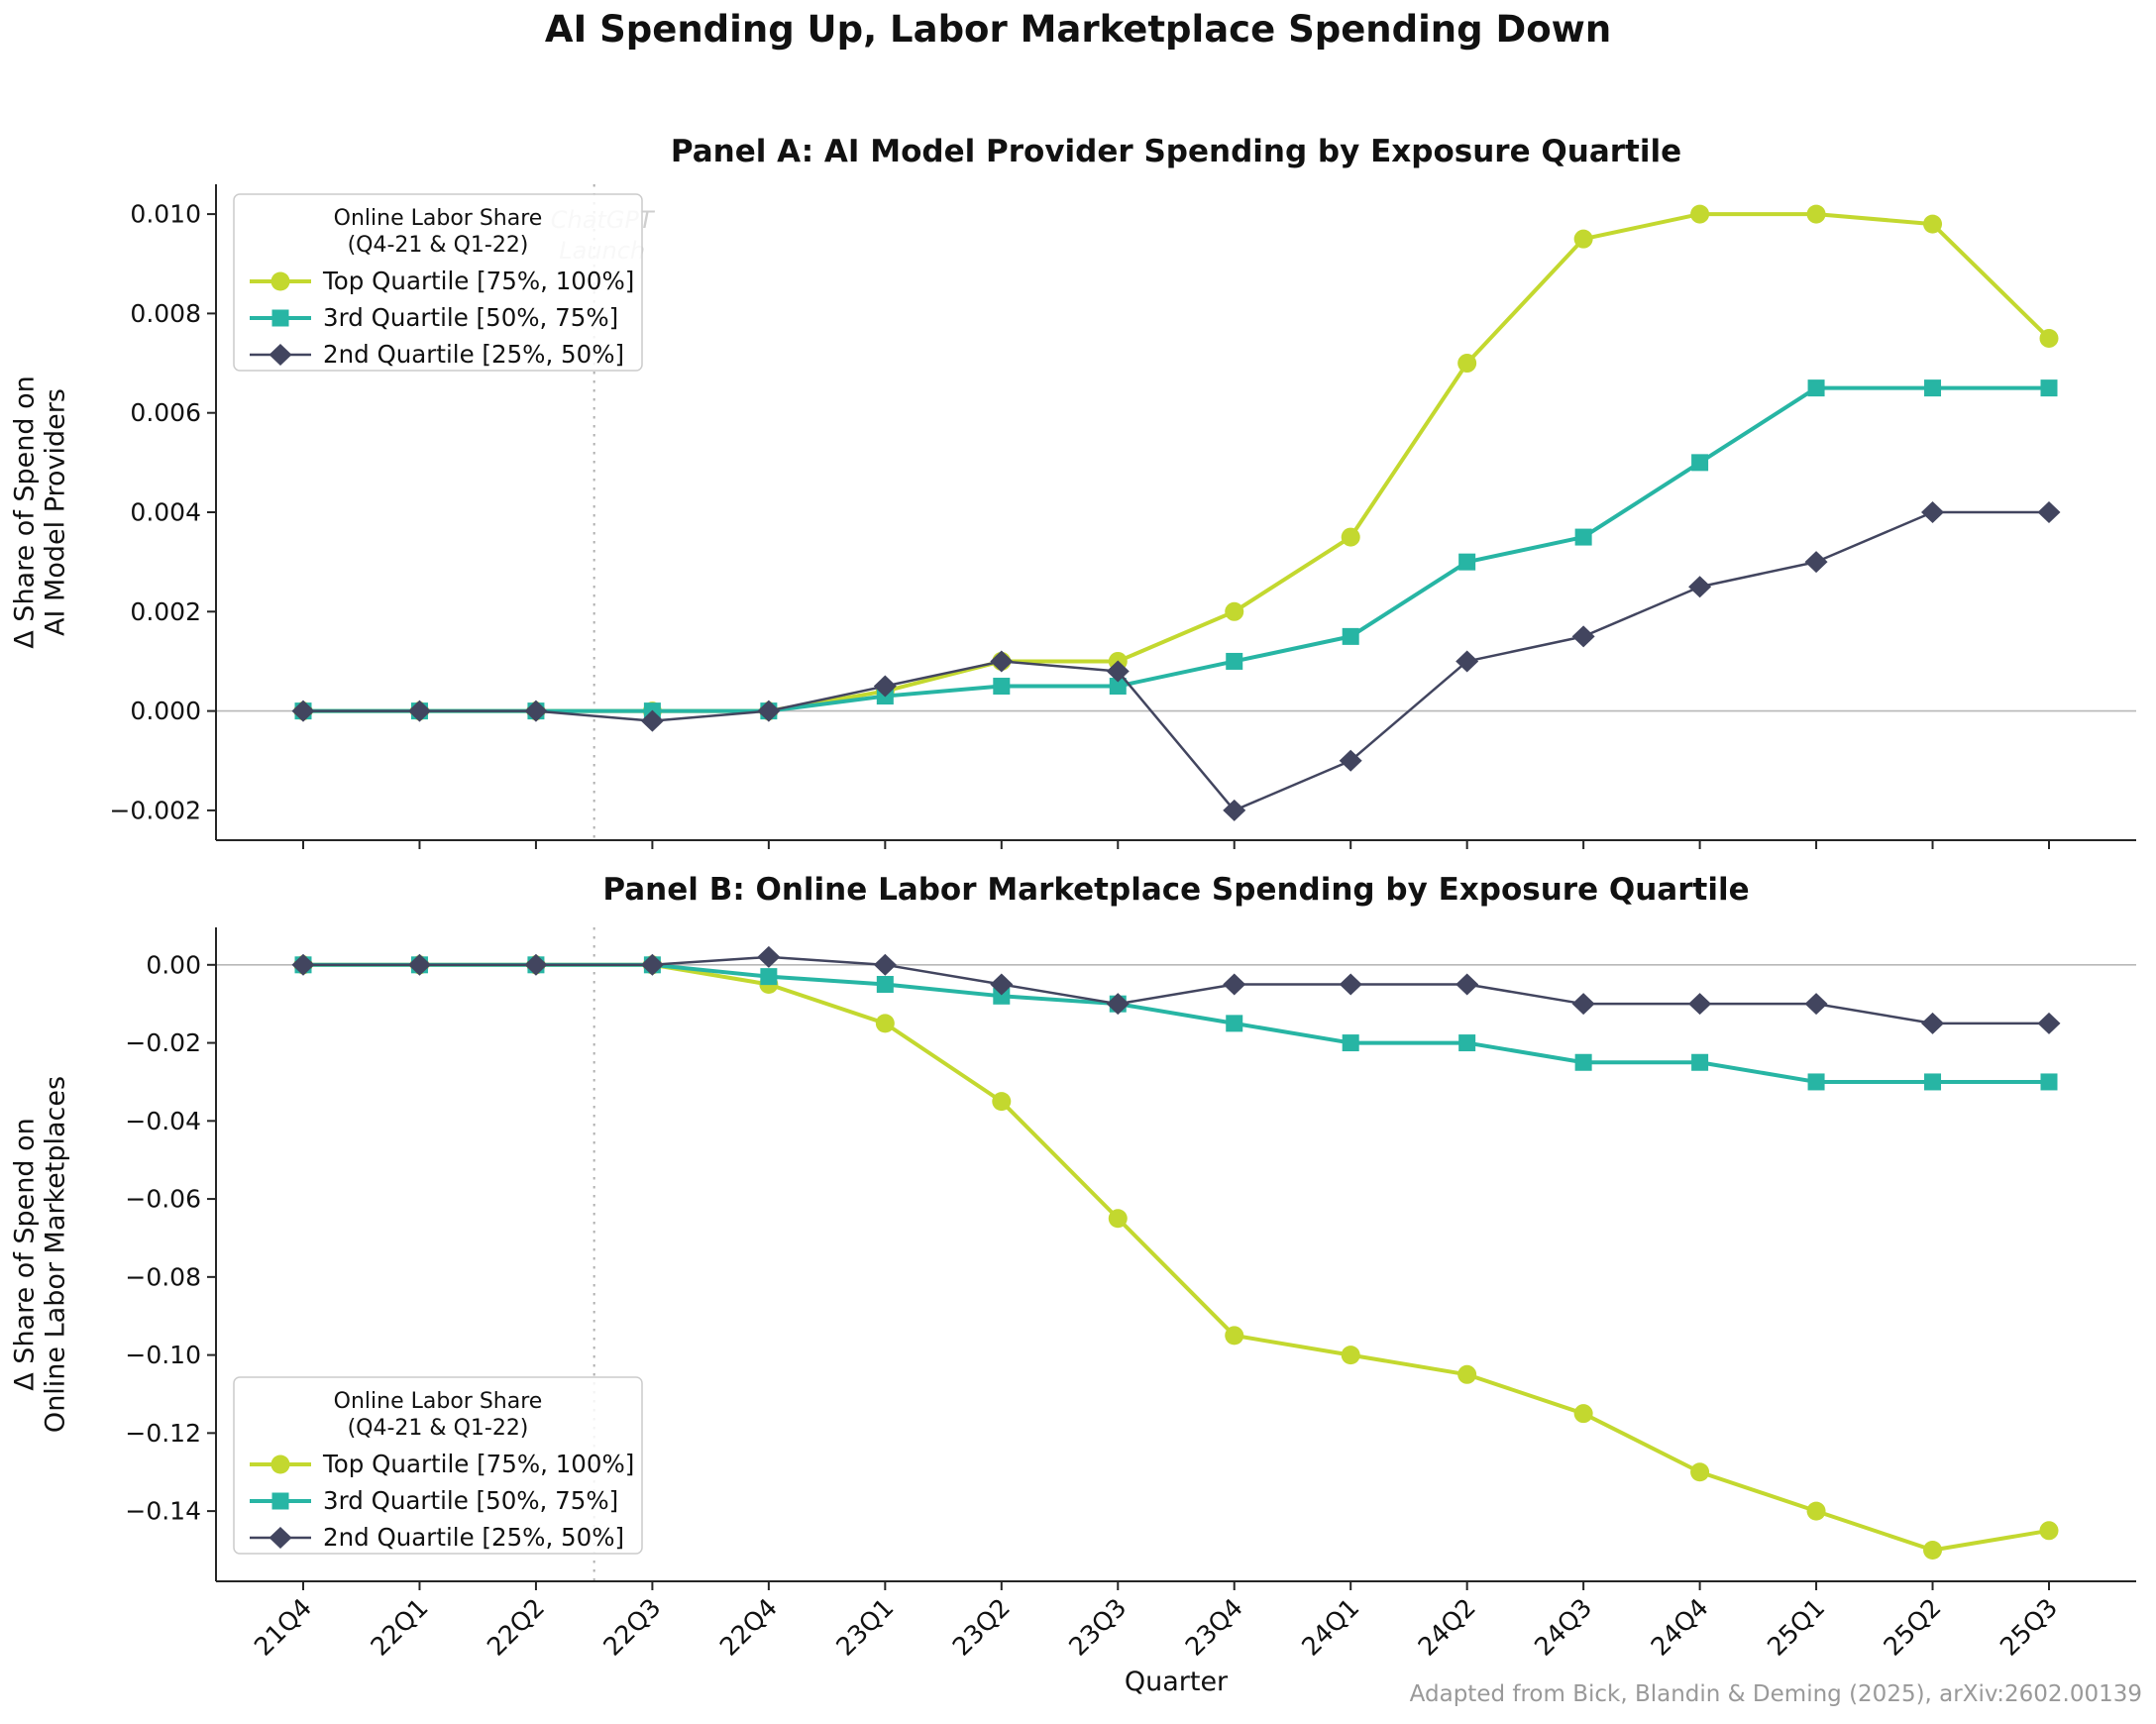 The width and height of the screenshot is (2156, 1724). What do you see at coordinates (1215, 1628) in the screenshot?
I see `x-tick-label: 23Q4` at bounding box center [1215, 1628].